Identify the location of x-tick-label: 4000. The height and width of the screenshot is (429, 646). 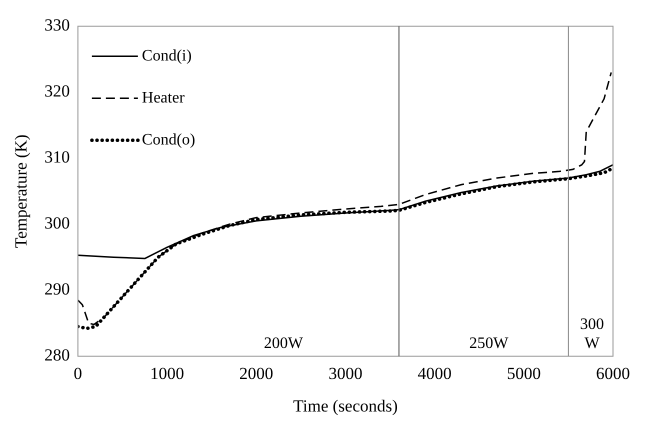
(435, 373).